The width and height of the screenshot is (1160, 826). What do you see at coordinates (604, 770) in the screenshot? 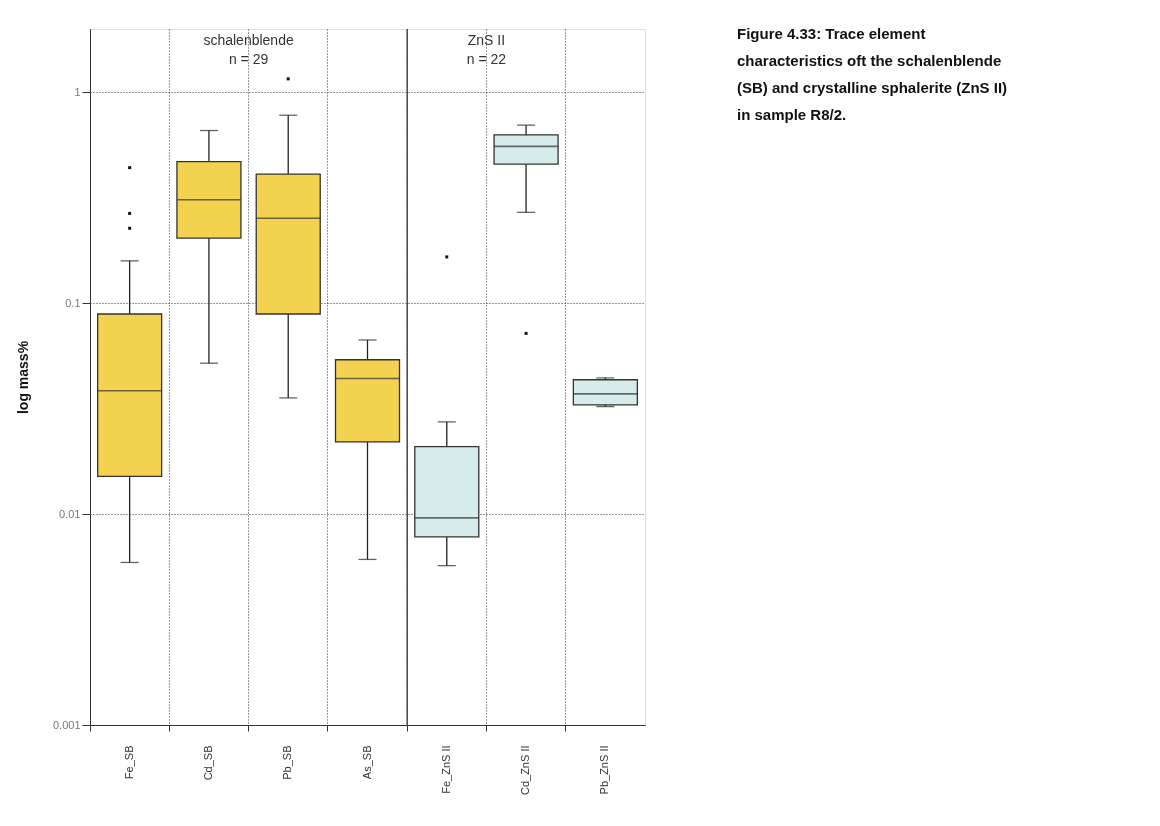
I see `x-tick-label: Pb_ZnS II` at bounding box center [604, 770].